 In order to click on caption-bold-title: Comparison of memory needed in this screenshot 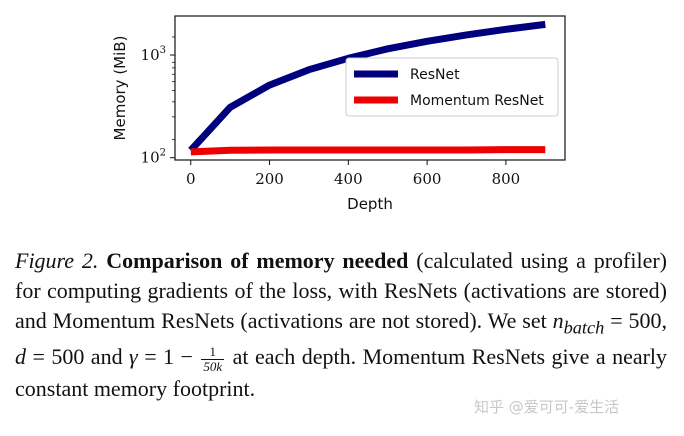, I will do `click(257, 260)`.